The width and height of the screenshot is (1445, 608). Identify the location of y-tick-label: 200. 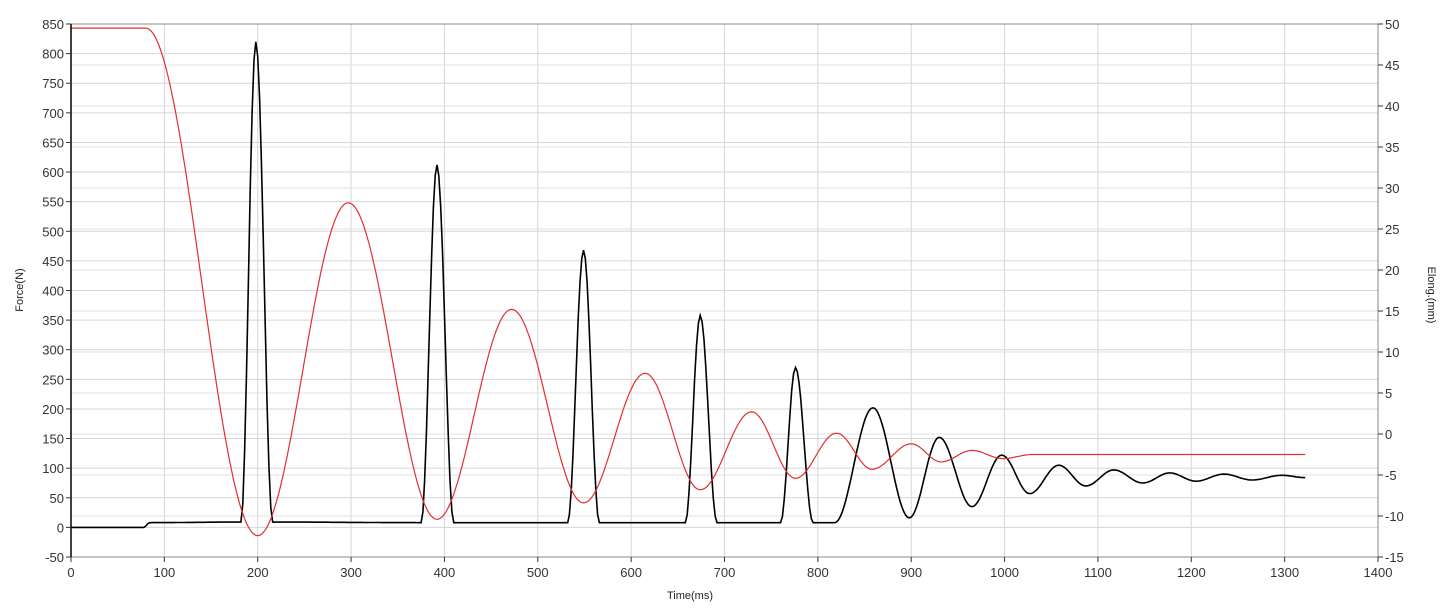
(53, 409).